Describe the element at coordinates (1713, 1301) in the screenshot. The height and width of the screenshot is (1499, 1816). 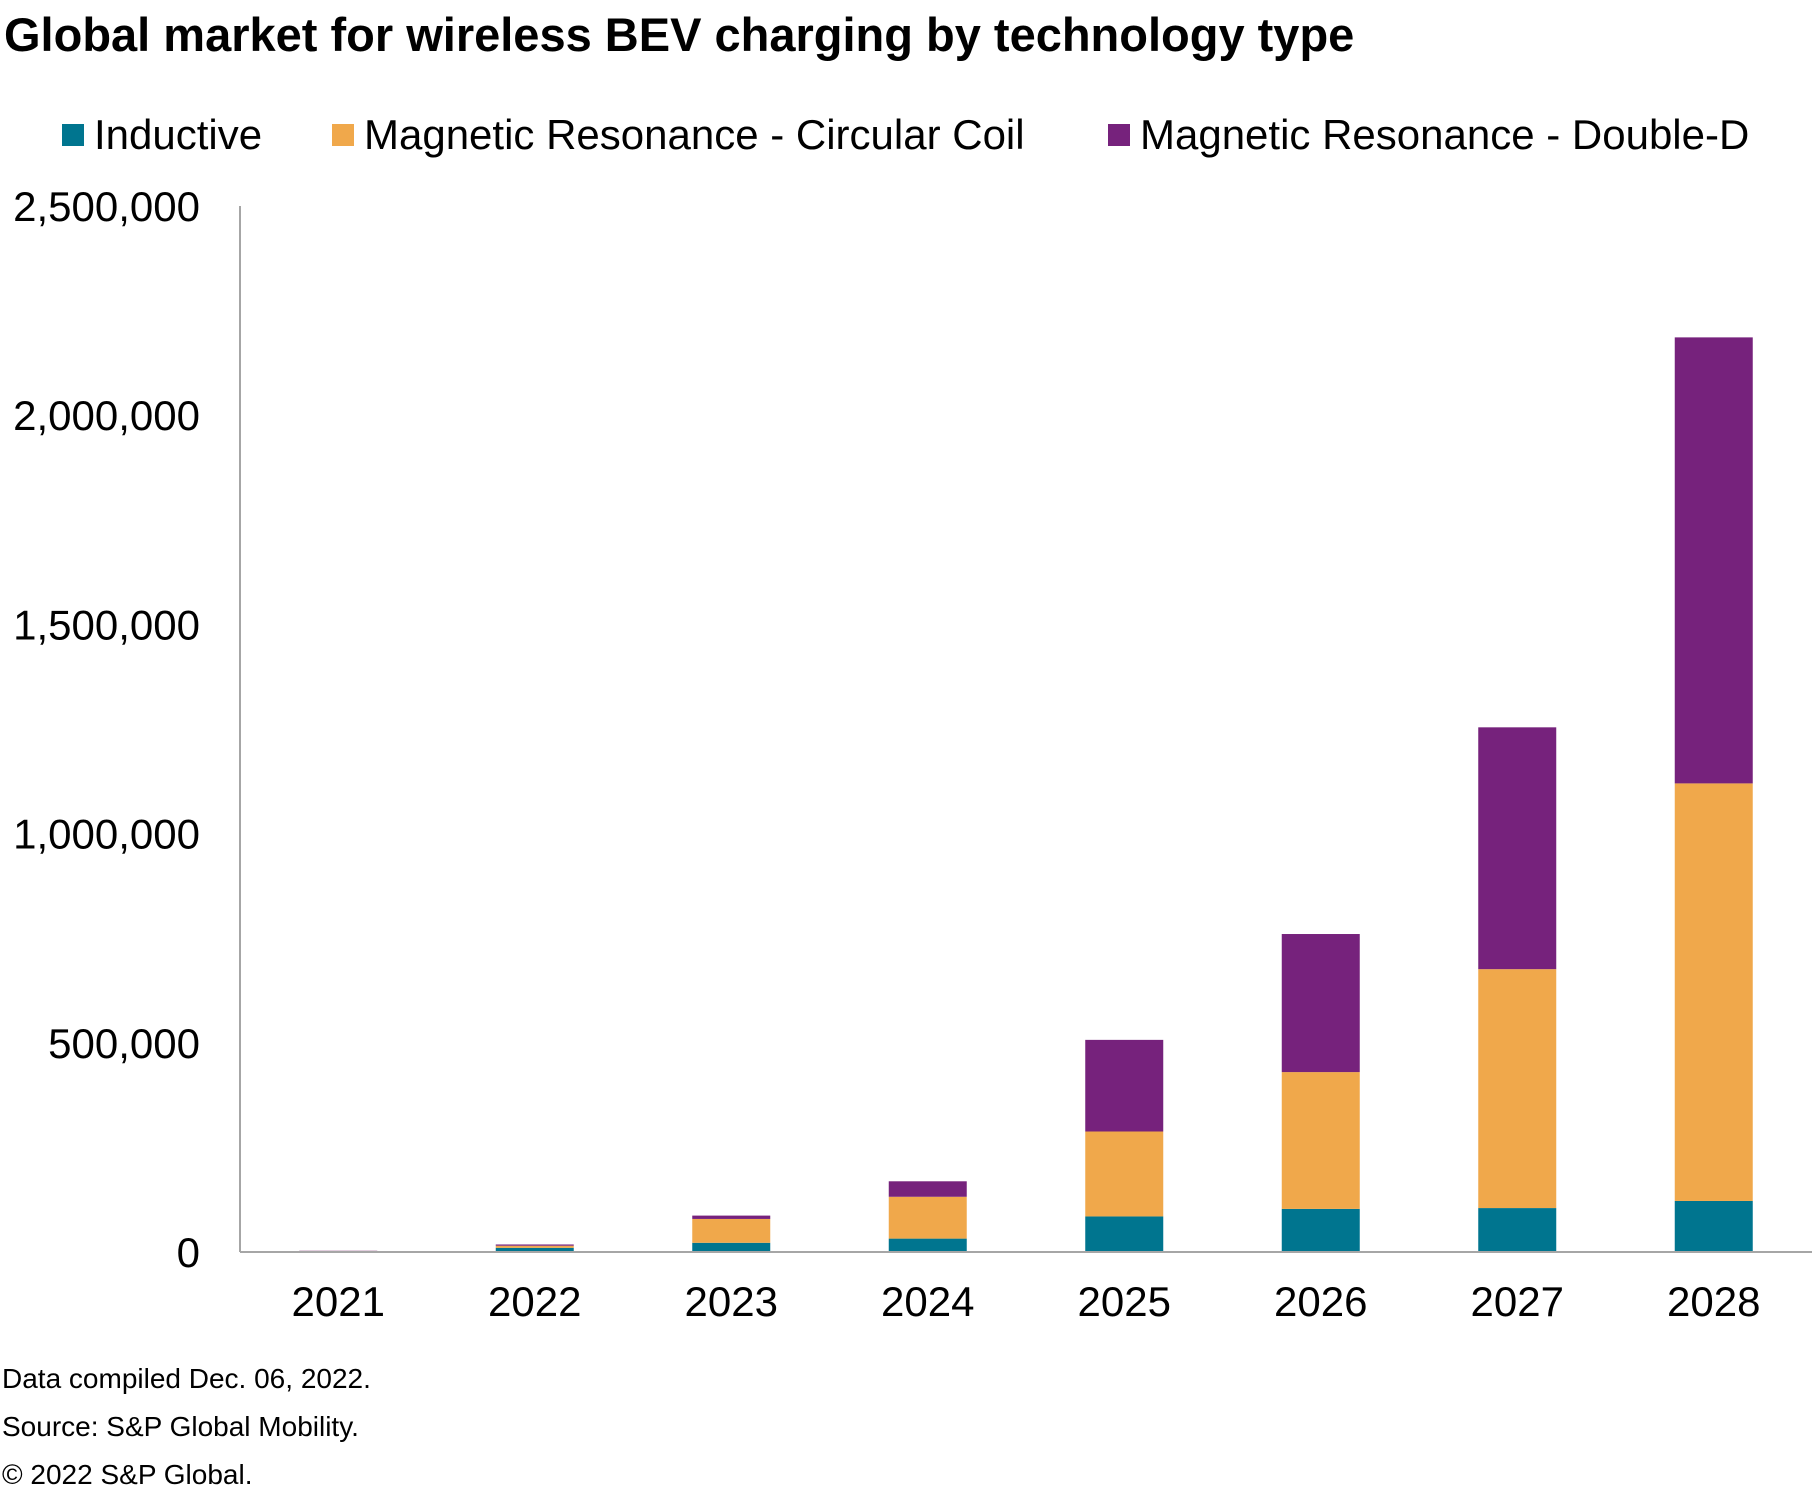
I see `x-tick-label: 2028` at that location.